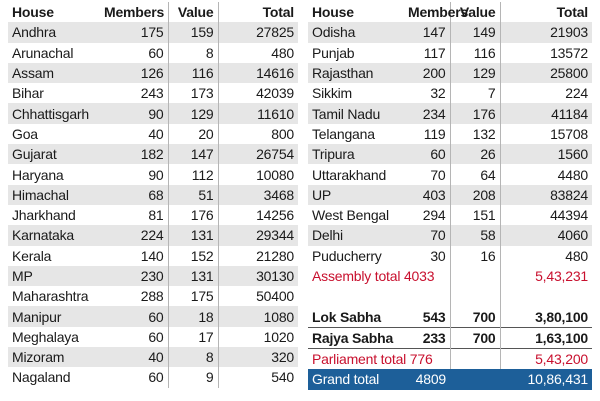  I want to click on house-cell: Arunachal, so click(43, 52).